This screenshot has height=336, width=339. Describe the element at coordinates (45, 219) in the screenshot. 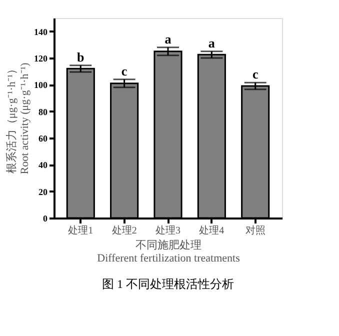

I see `y-tick-label: 0` at that location.